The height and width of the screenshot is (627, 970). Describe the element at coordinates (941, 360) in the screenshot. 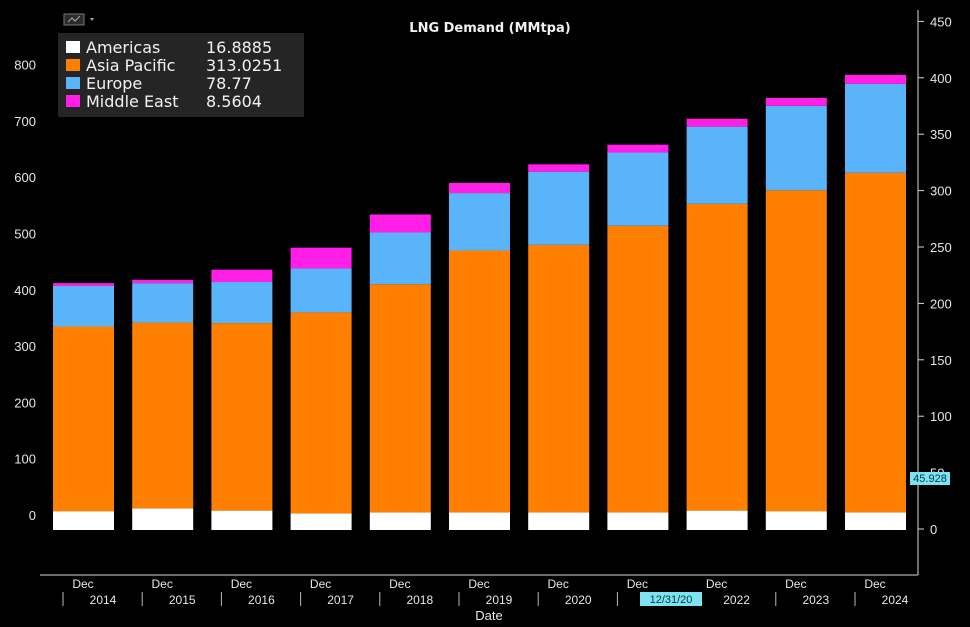

I see `right-tick-label: 150` at that location.